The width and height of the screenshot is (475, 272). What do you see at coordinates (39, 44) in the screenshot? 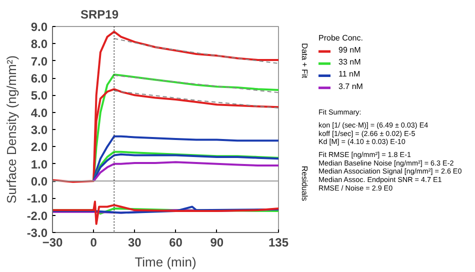
I see `y-tick-label: 8.0` at bounding box center [39, 44].